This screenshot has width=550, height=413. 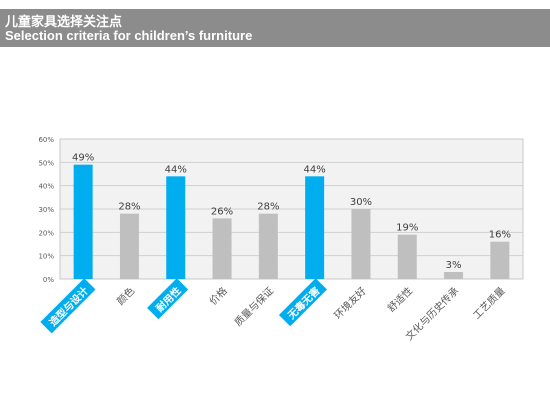 What do you see at coordinates (454, 265) in the screenshot?
I see `data-label: 3%` at bounding box center [454, 265].